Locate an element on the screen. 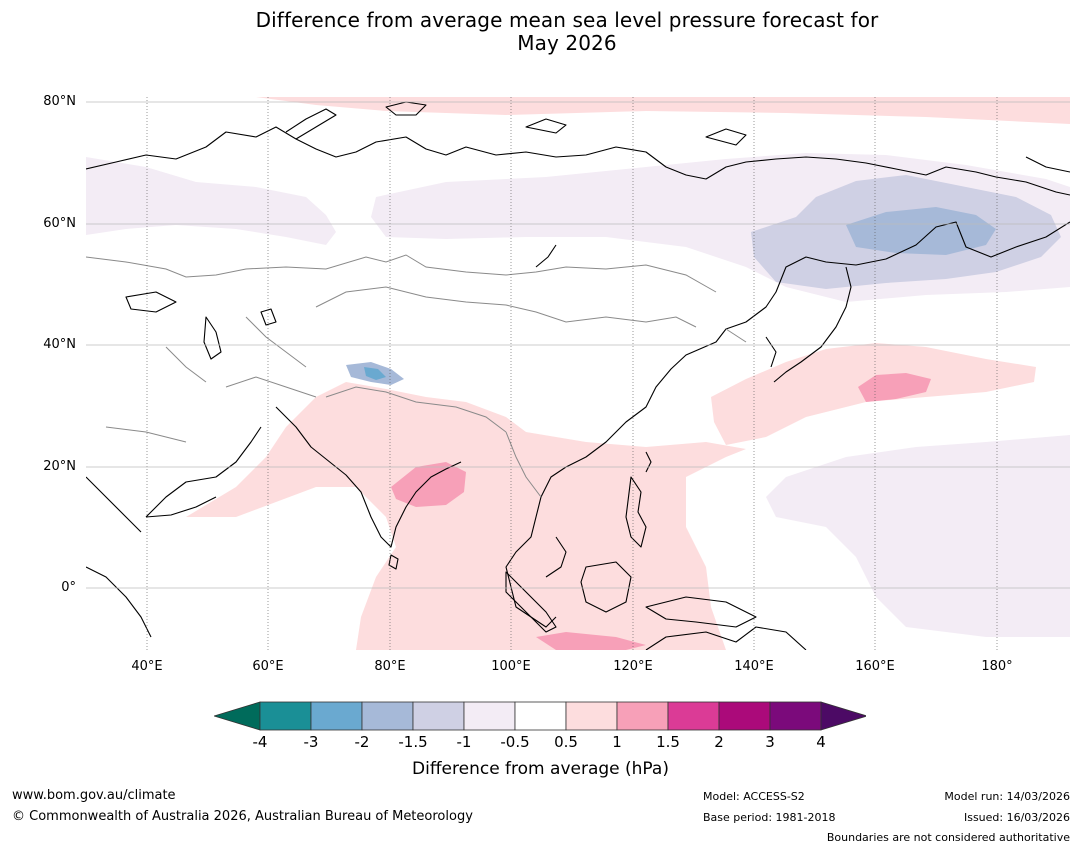  tibet-core-anomaly is located at coordinates (375, 373).